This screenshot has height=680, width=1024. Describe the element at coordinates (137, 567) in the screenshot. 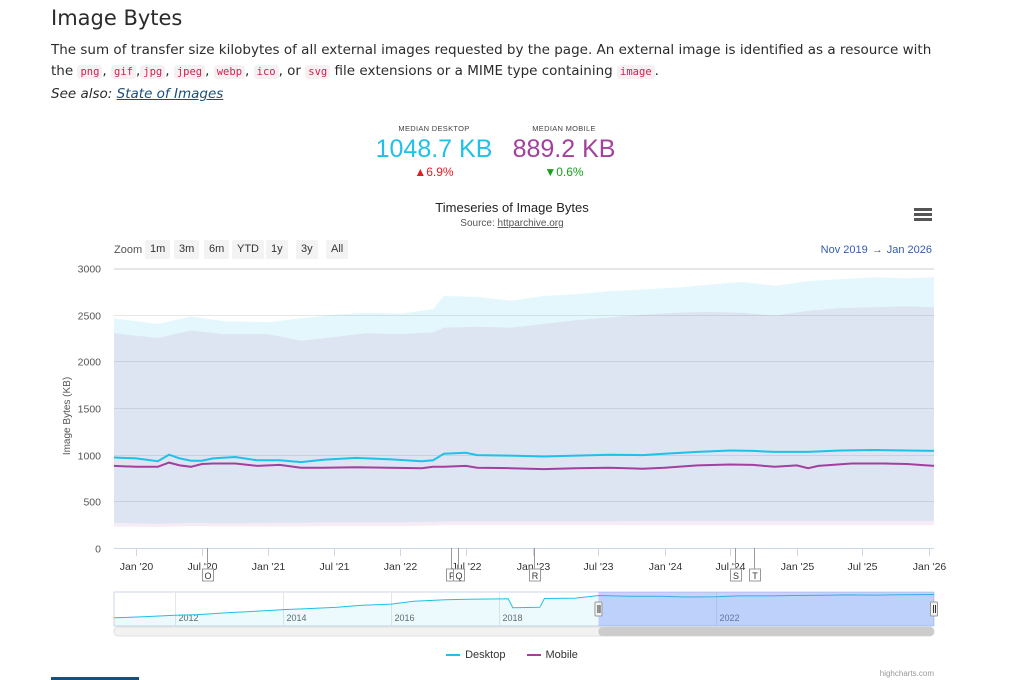

I see `x-tick-label: Jan '20` at that location.